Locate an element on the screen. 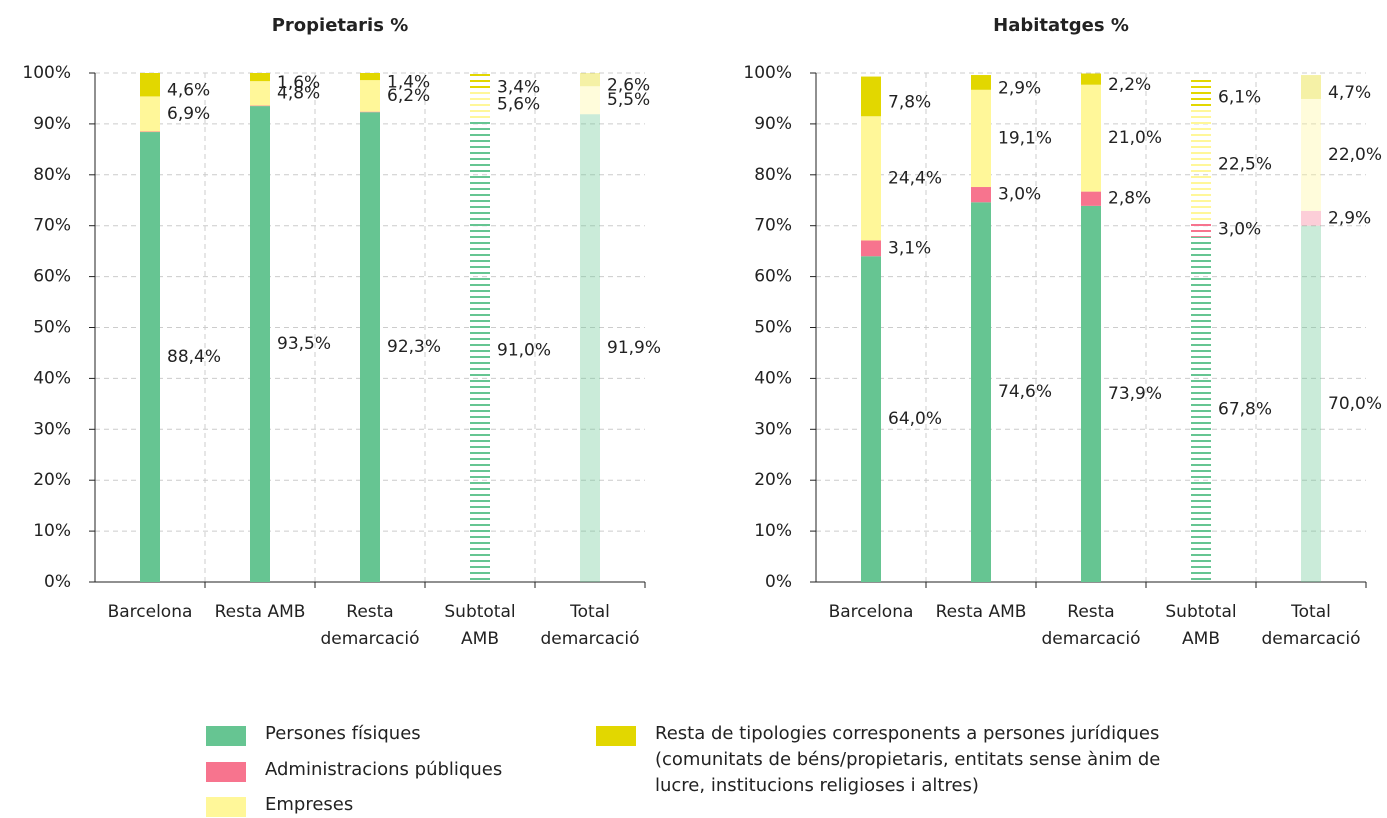 The width and height of the screenshot is (1387, 818). value-label: 2,9% is located at coordinates (1019, 88).